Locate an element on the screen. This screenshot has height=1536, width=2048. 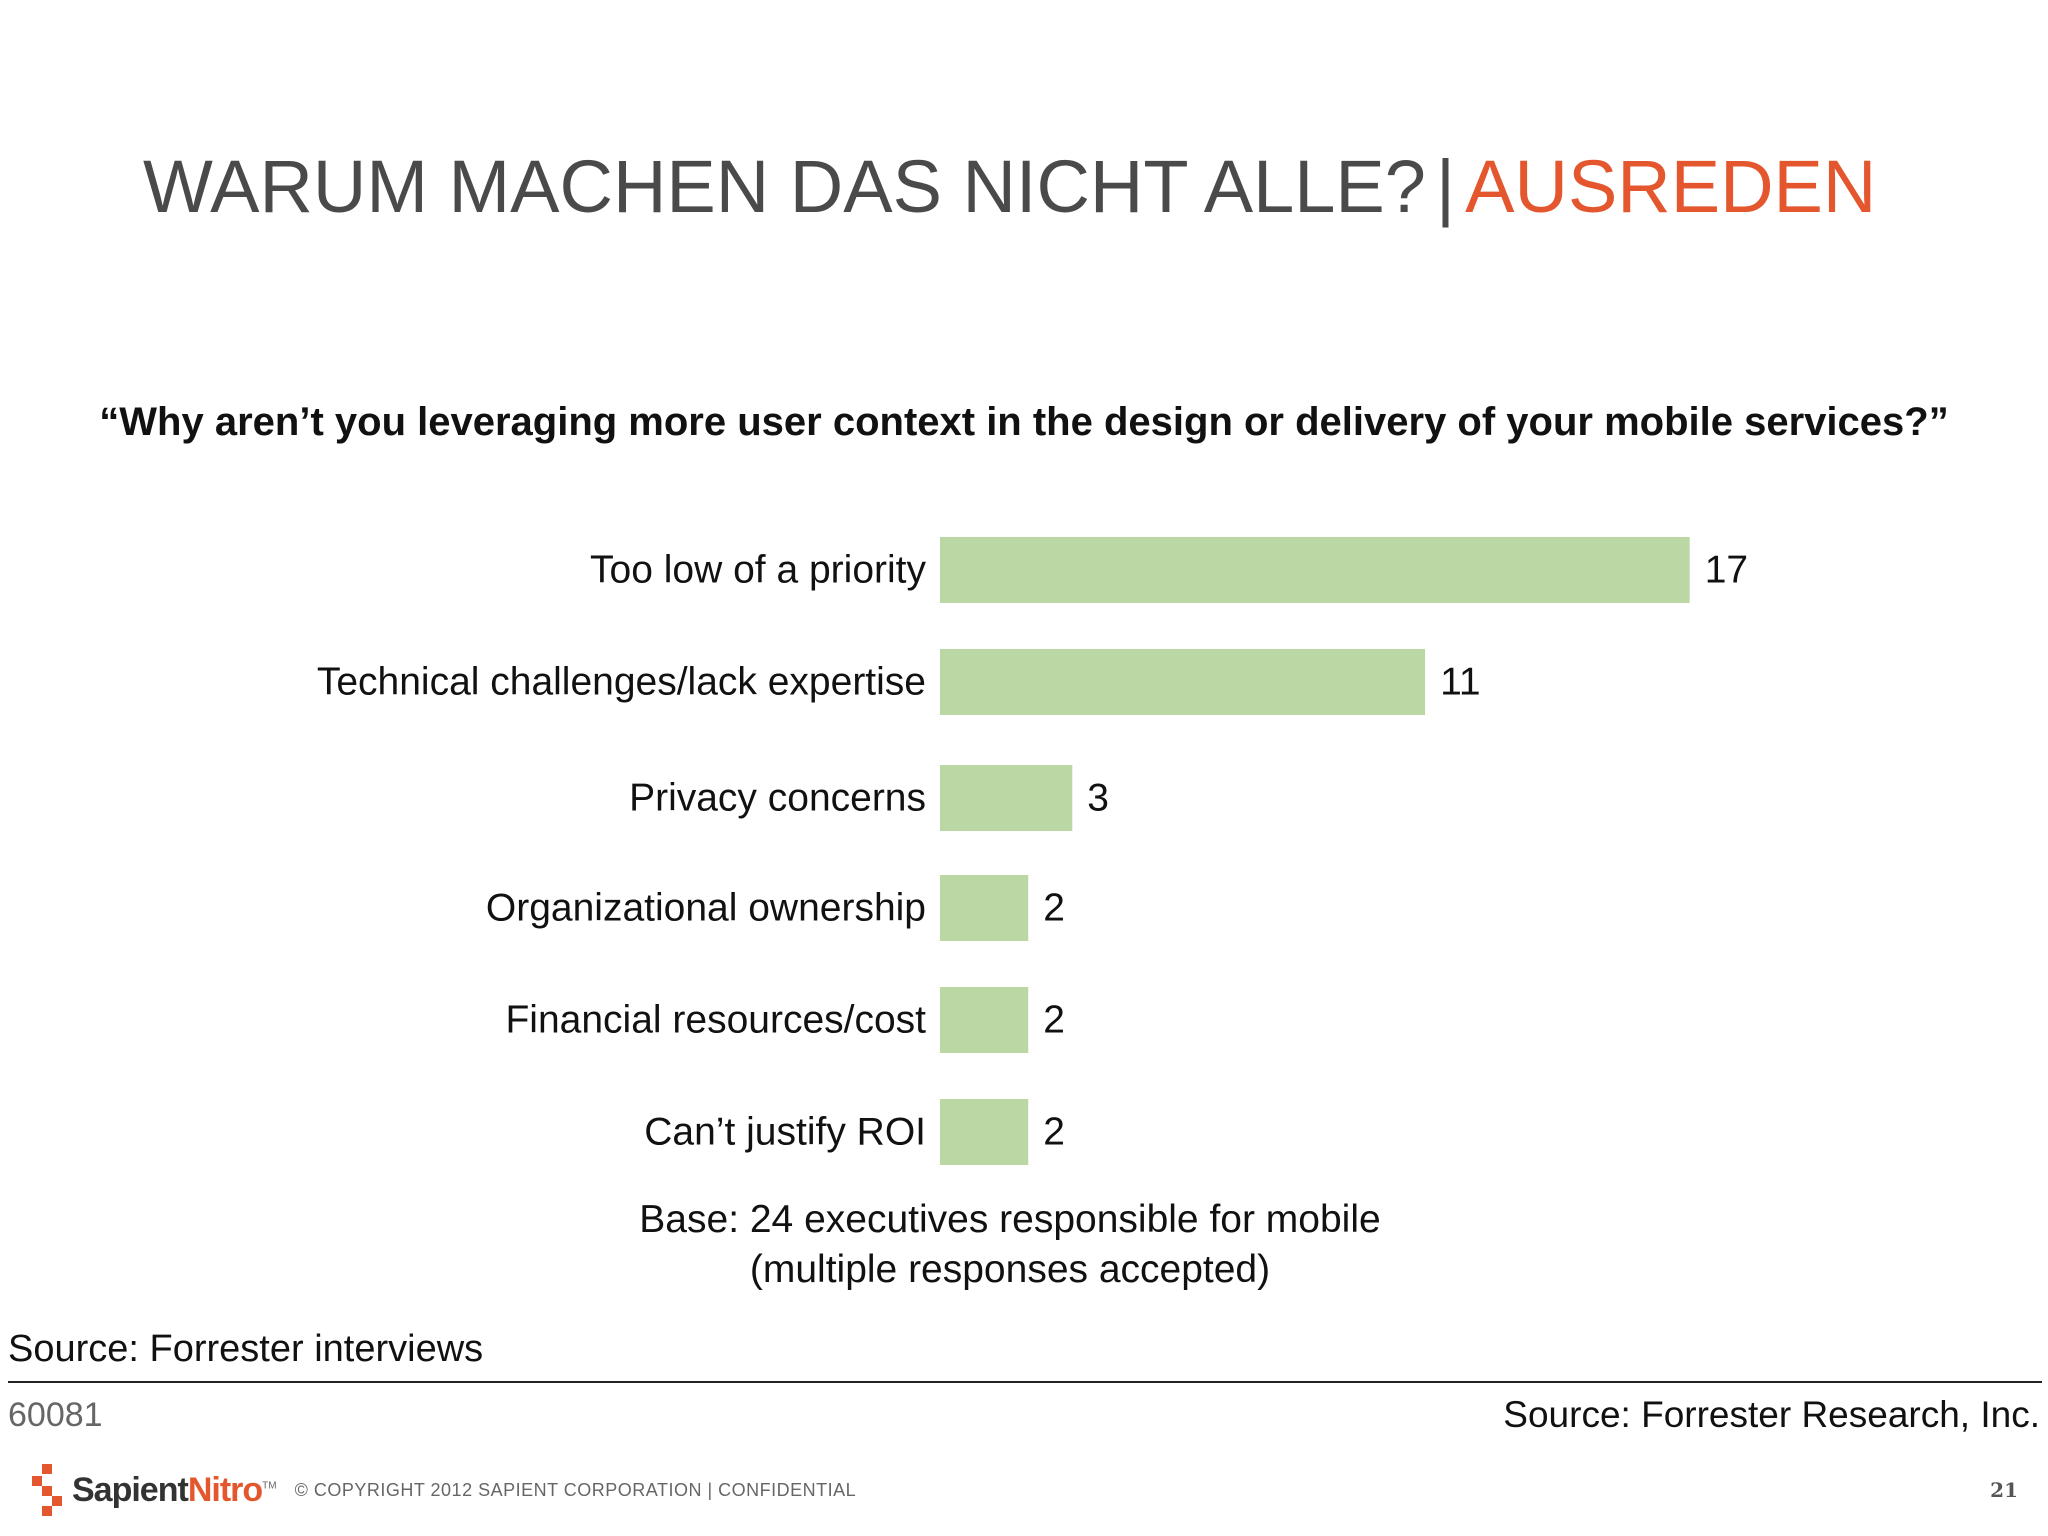
sapient-logo-icon is located at coordinates (47, 1490).